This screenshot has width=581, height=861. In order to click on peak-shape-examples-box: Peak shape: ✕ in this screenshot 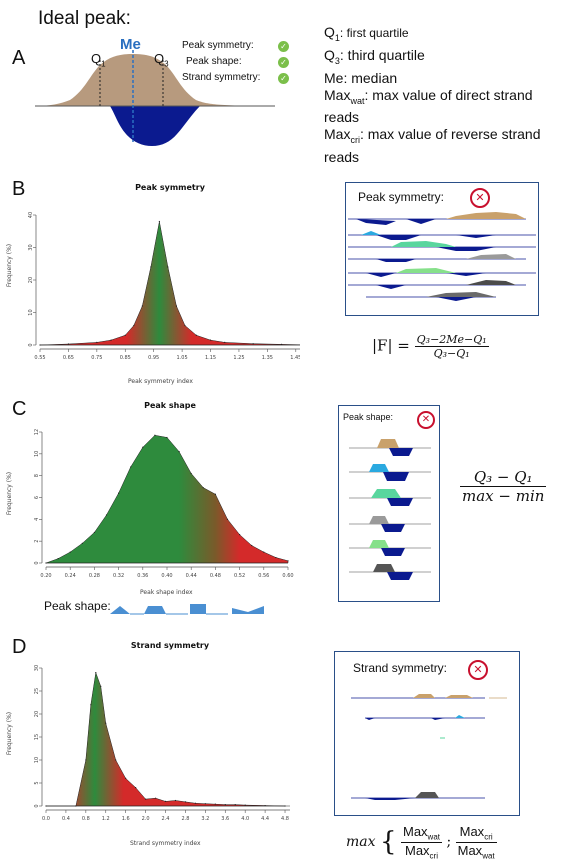, I will do `click(389, 503)`.